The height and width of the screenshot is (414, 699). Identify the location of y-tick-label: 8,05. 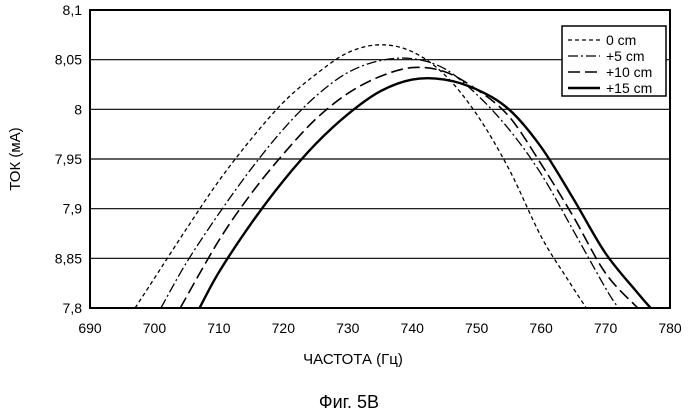
(68, 60).